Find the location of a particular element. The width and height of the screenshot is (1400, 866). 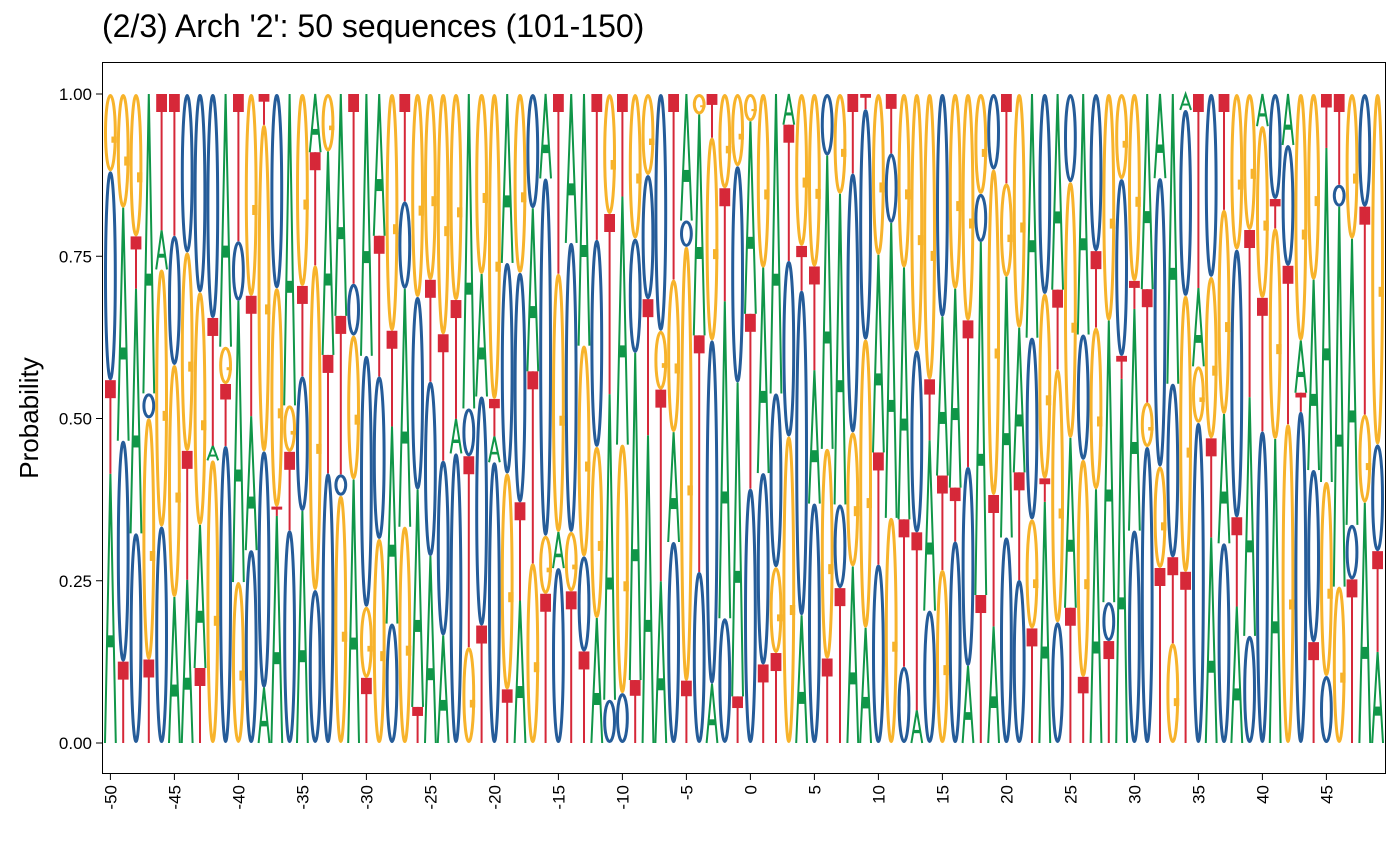

y-axis-label: Probability is located at coordinates (29, 417).